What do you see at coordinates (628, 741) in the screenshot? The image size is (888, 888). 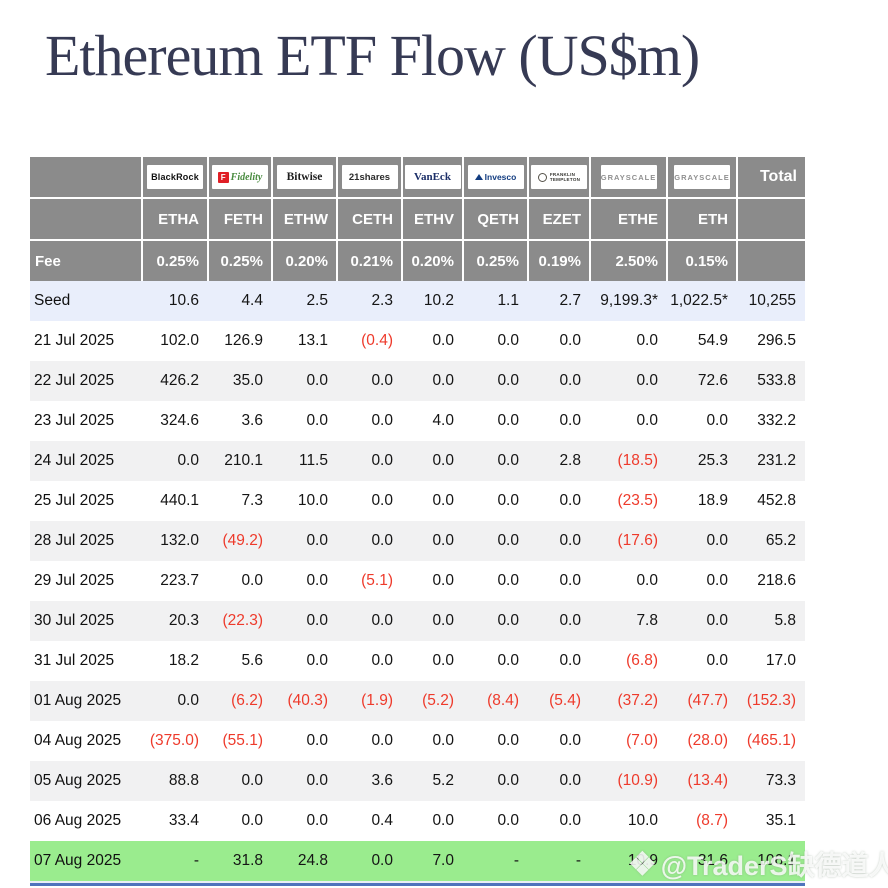 I see `value-cell: (7.0)` at bounding box center [628, 741].